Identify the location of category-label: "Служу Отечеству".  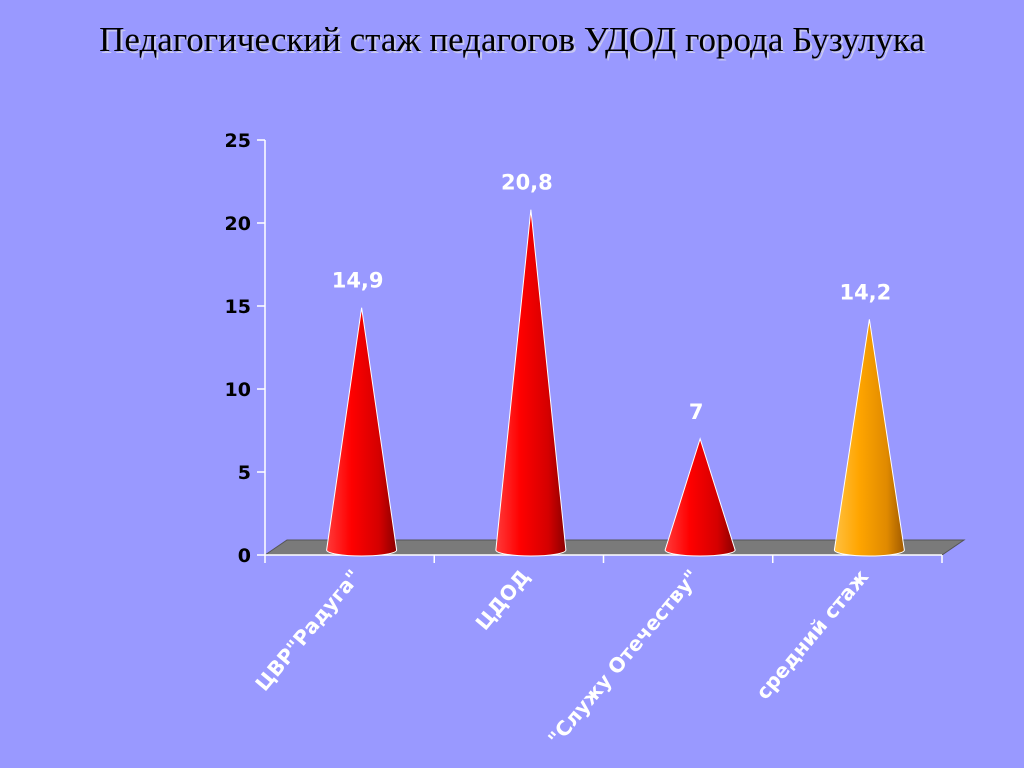
(623, 657).